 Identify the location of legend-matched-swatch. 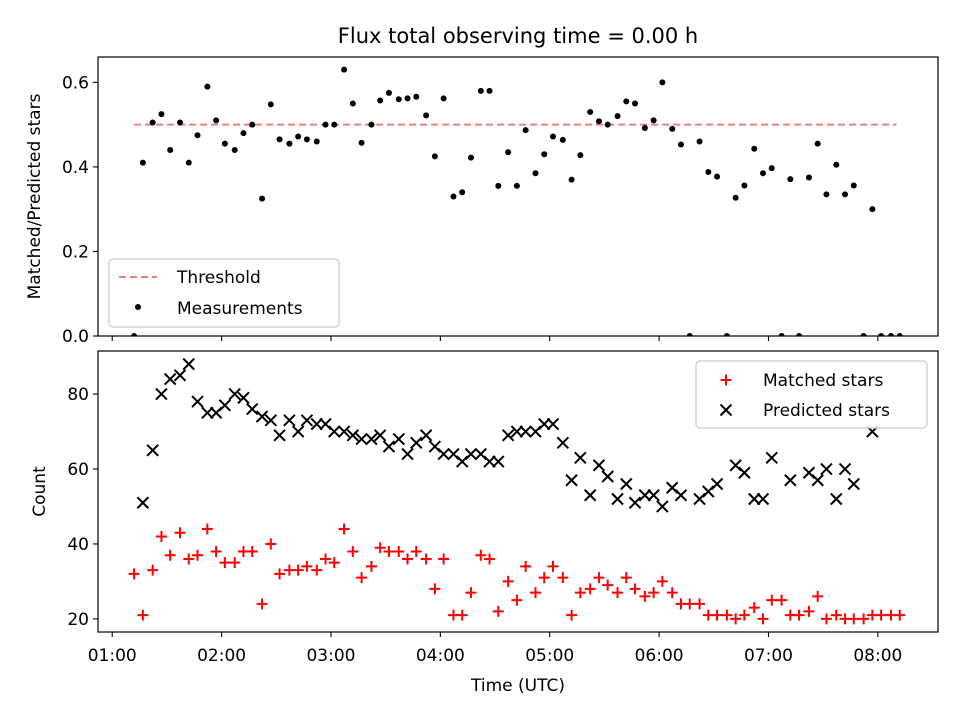
(726, 380).